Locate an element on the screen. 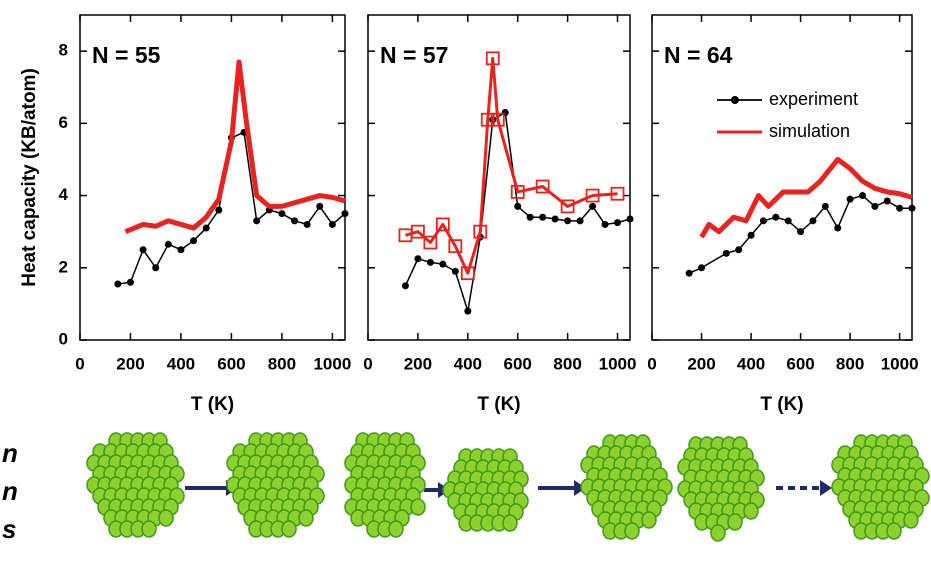 The image size is (931, 561). simulation-line is located at coordinates (235, 146).